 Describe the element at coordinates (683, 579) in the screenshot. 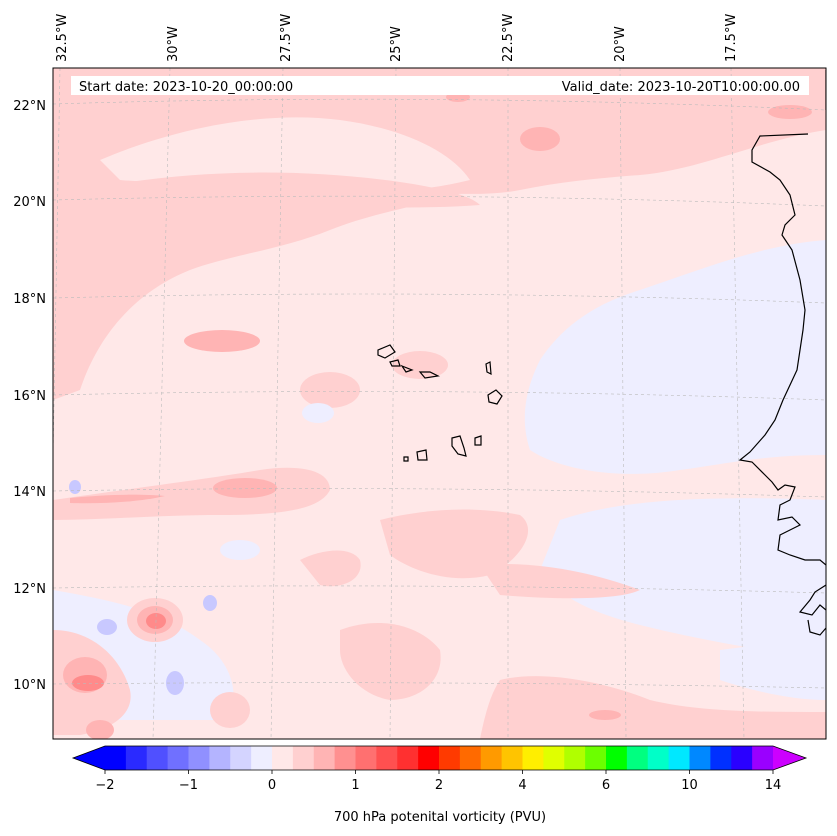

I see `pv-negative-east-lower` at that location.